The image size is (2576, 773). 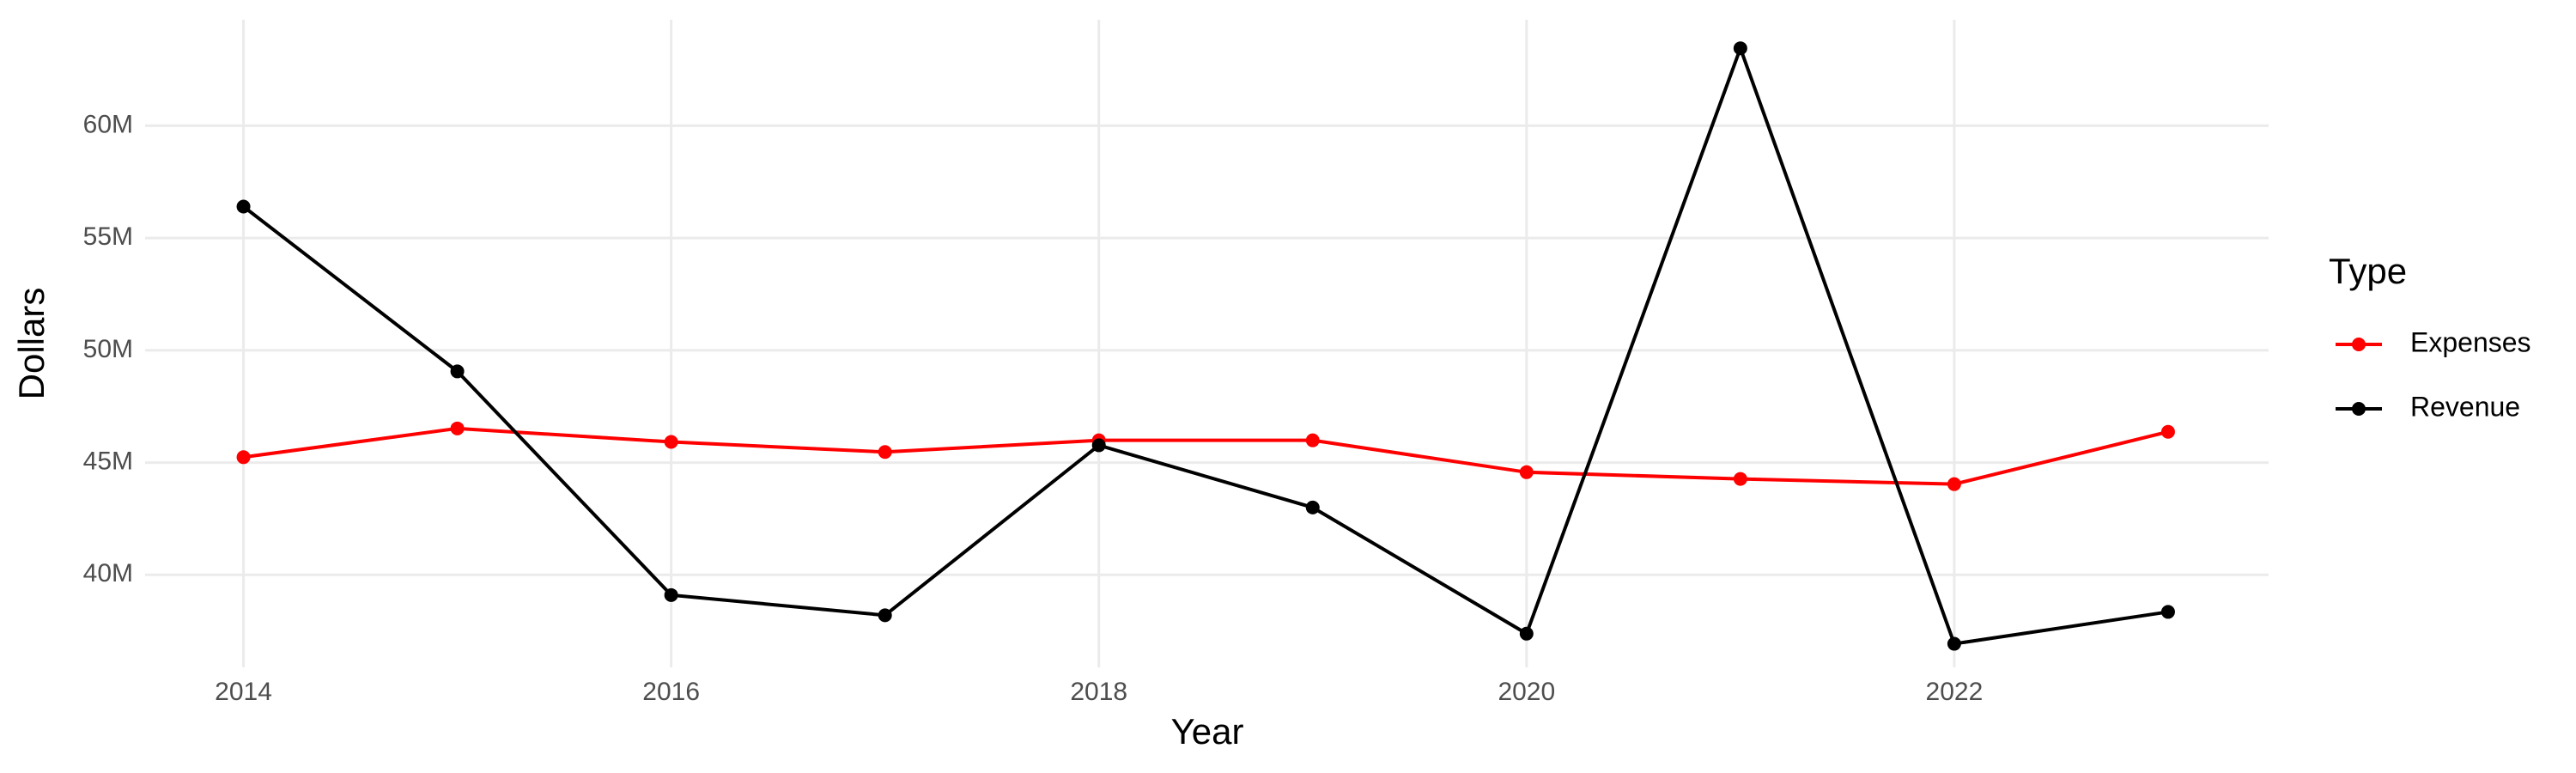 I want to click on y-tick-label: 50M, so click(x=108, y=349).